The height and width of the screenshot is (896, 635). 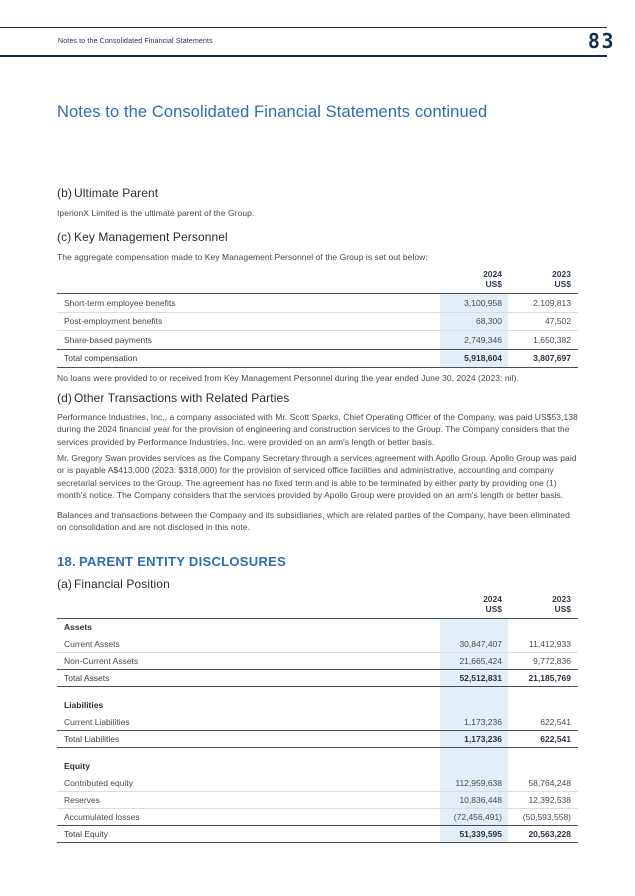 What do you see at coordinates (317, 584) in the screenshot?
I see `section-18a-heading: (a) Financial Position` at bounding box center [317, 584].